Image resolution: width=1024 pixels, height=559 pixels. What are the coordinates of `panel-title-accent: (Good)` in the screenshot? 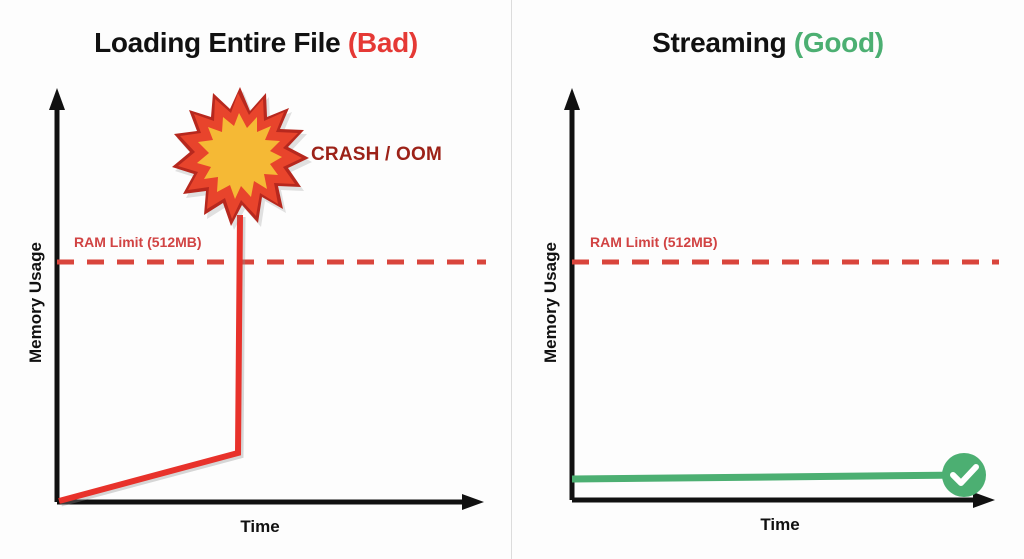 It's located at (838, 42).